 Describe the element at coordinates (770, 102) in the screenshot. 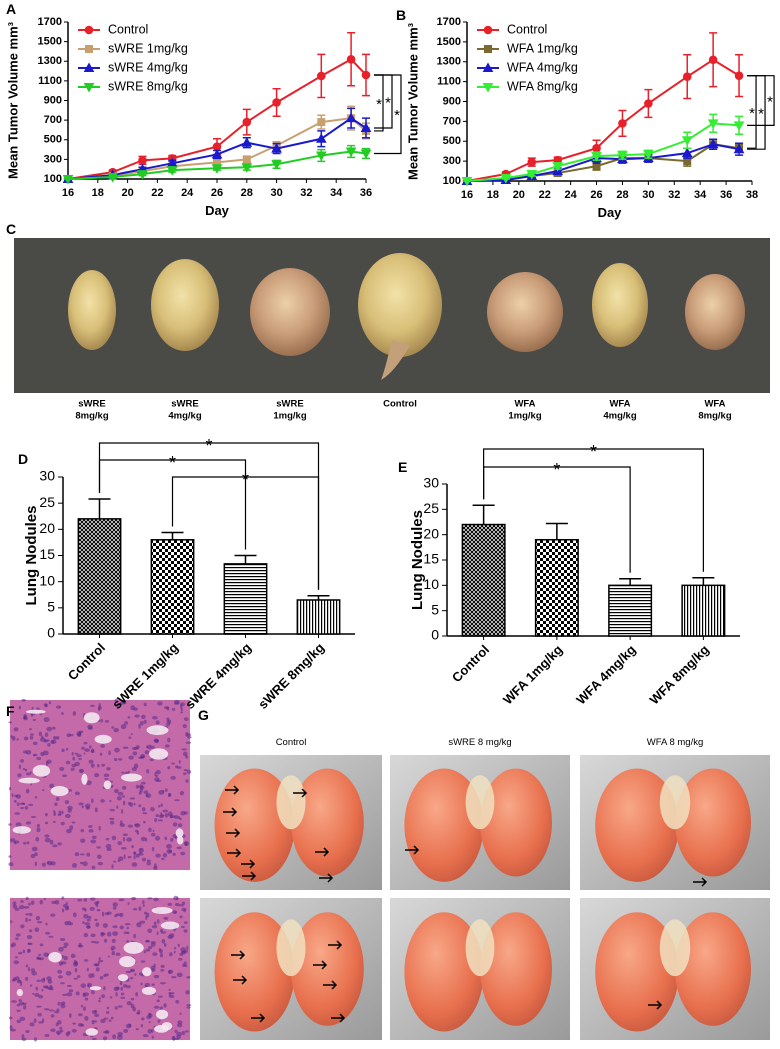

I see `significance-label: *` at that location.